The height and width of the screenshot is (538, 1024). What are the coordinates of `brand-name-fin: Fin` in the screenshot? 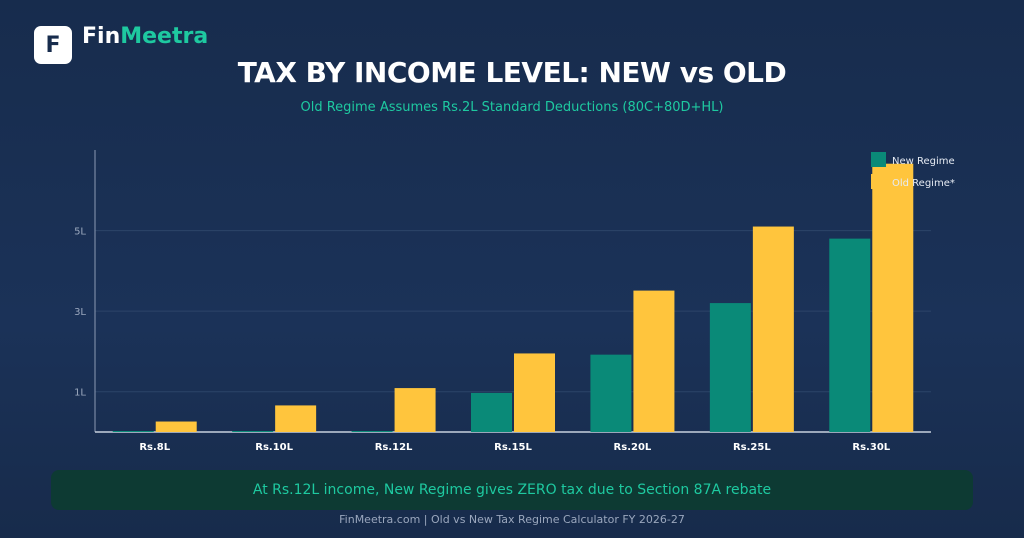 It's located at (101, 36).